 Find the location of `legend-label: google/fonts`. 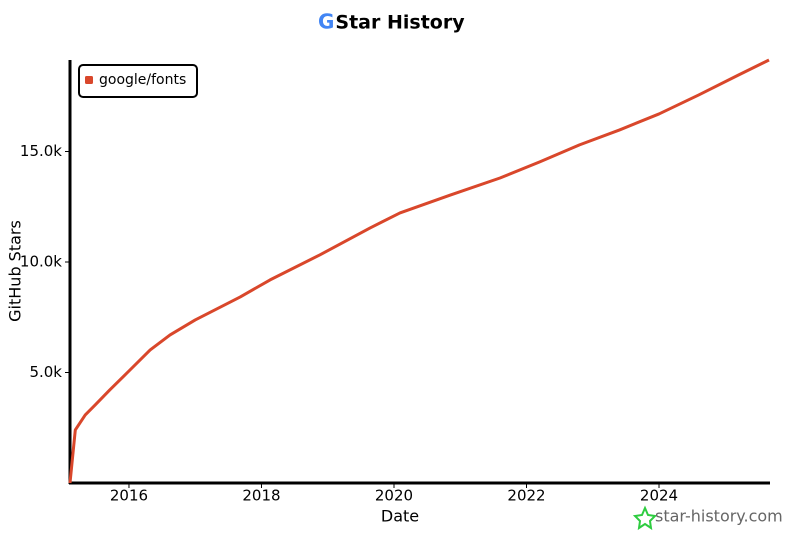

legend-label: google/fonts is located at coordinates (142, 80).